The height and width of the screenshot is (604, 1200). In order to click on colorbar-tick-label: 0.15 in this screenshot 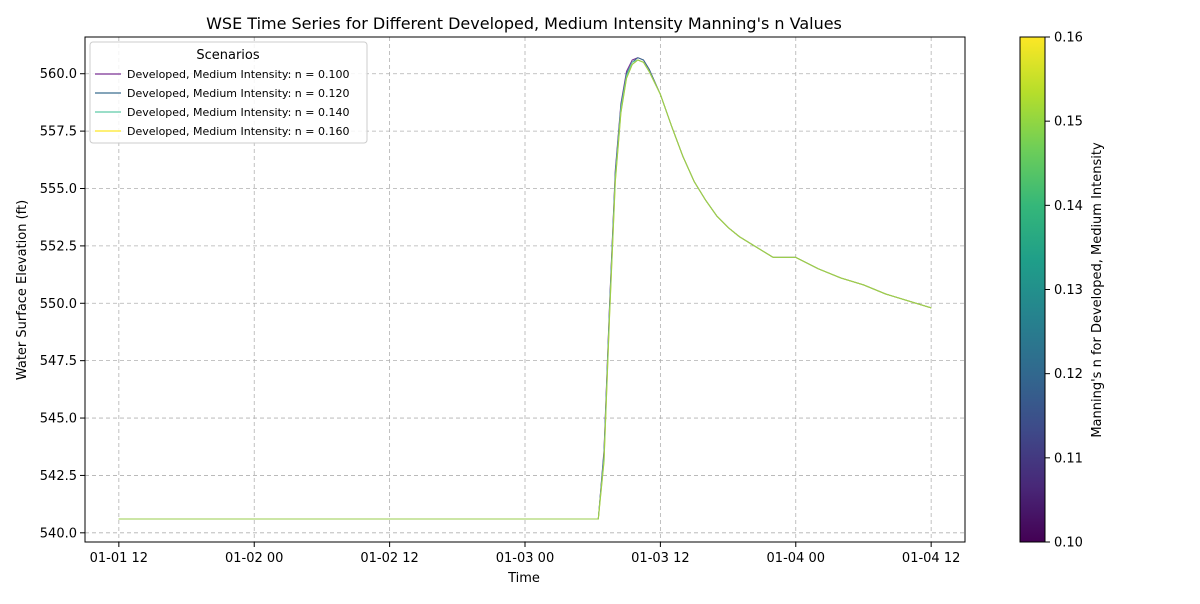, I will do `click(1068, 122)`.